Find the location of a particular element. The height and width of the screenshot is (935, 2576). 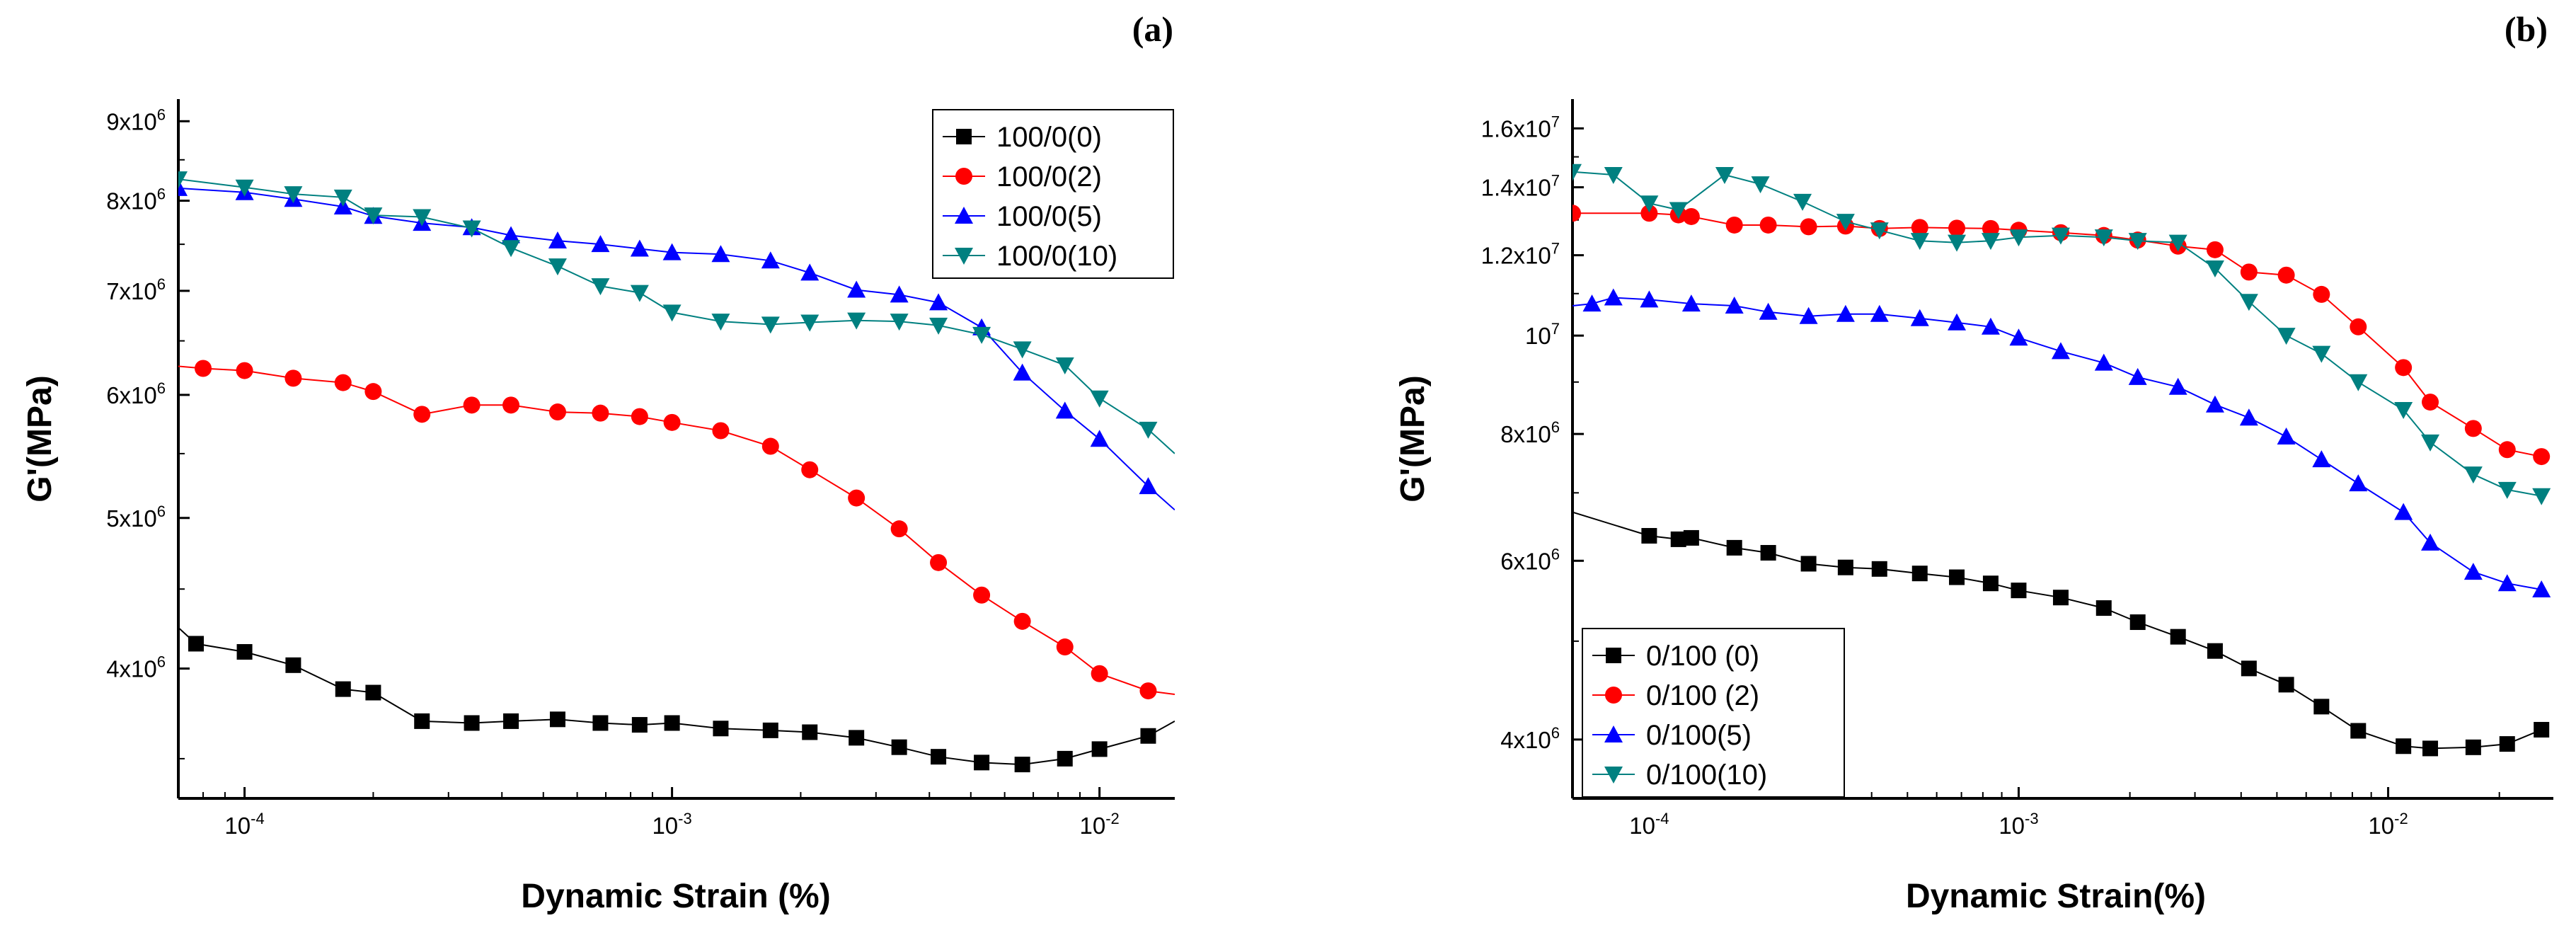

y-axis-title-b: G'(MPa) is located at coordinates (1413, 438).